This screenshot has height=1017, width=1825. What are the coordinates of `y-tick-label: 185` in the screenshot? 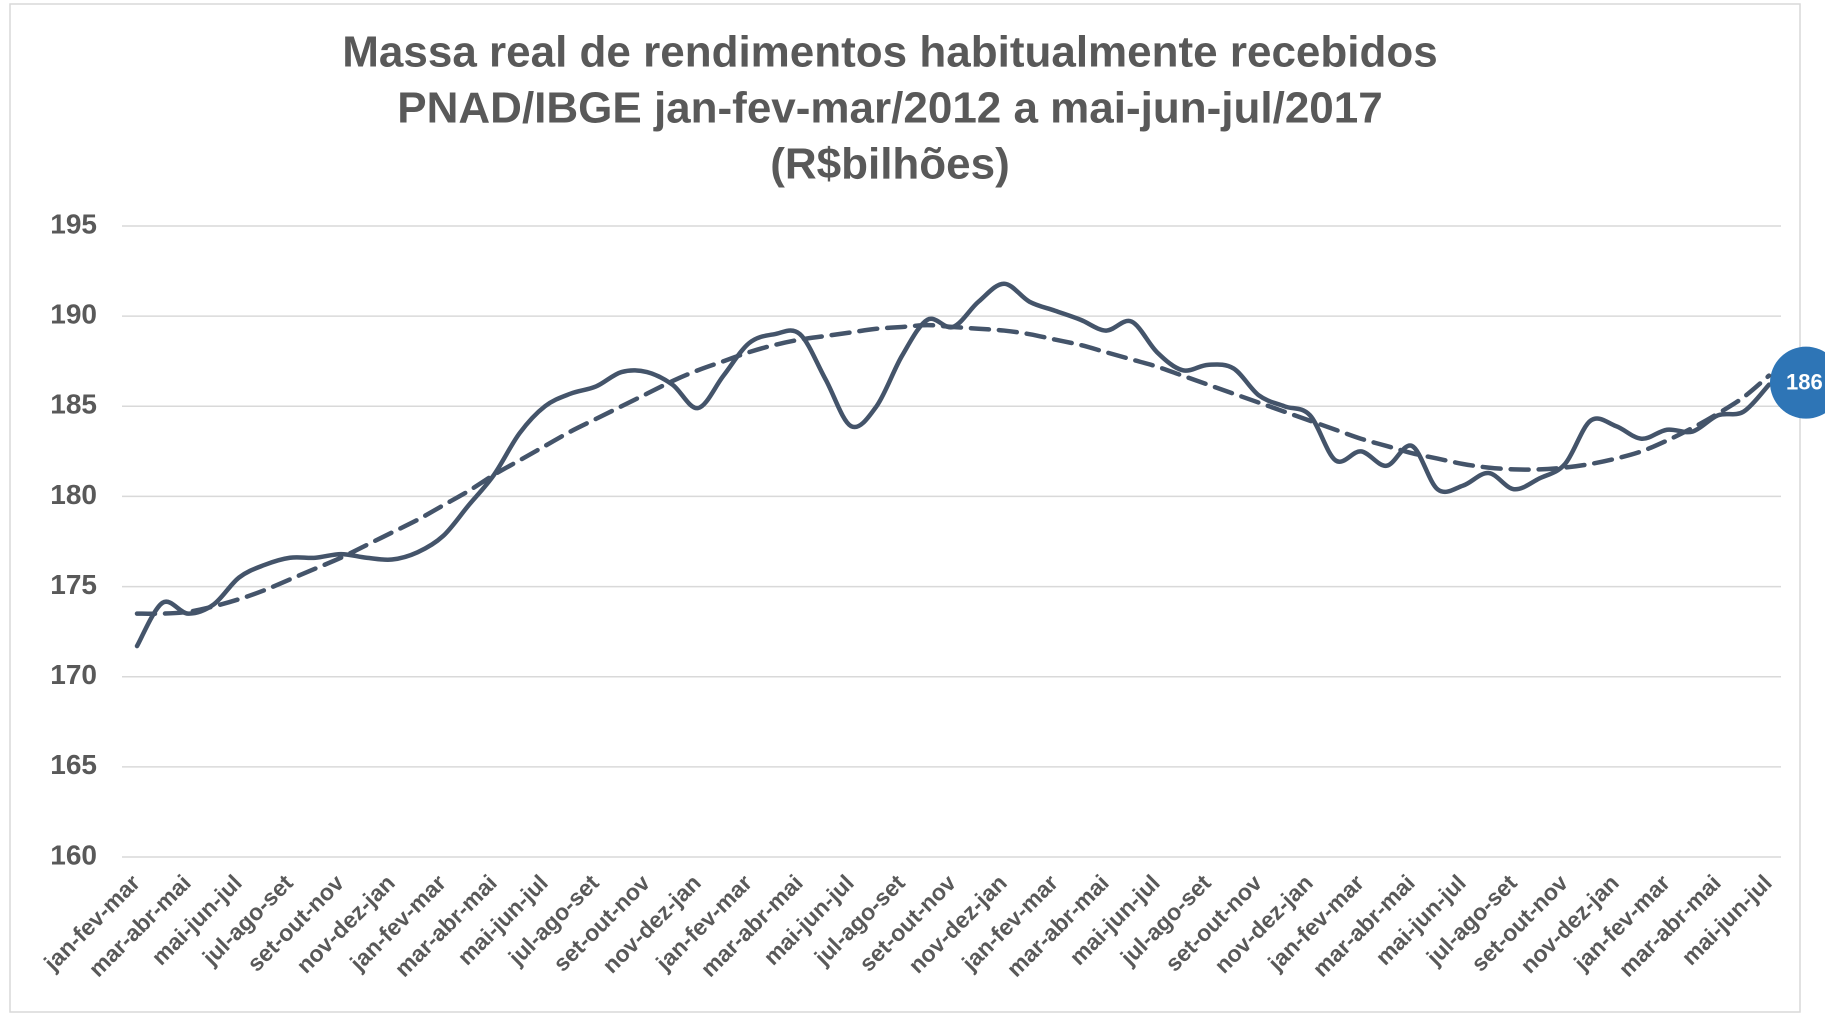 It's located at (73, 404).